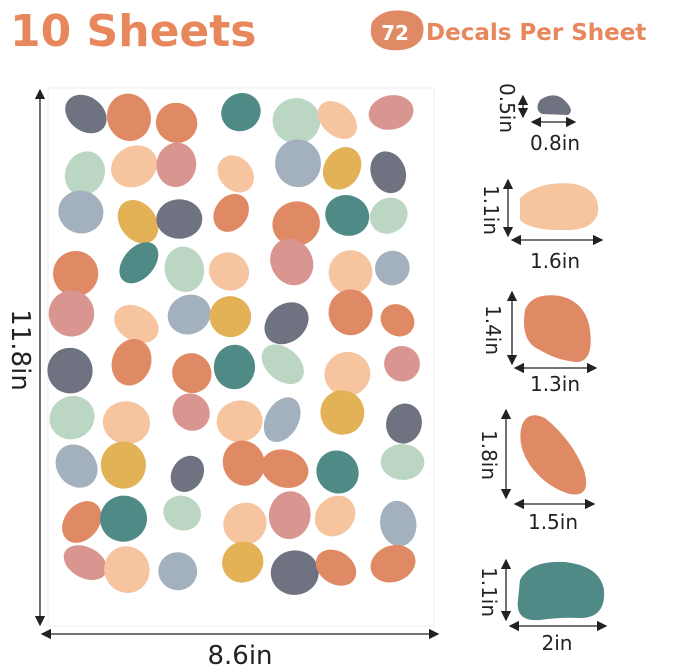  Describe the element at coordinates (557, 643) in the screenshot. I see `size-width: 2in` at that location.